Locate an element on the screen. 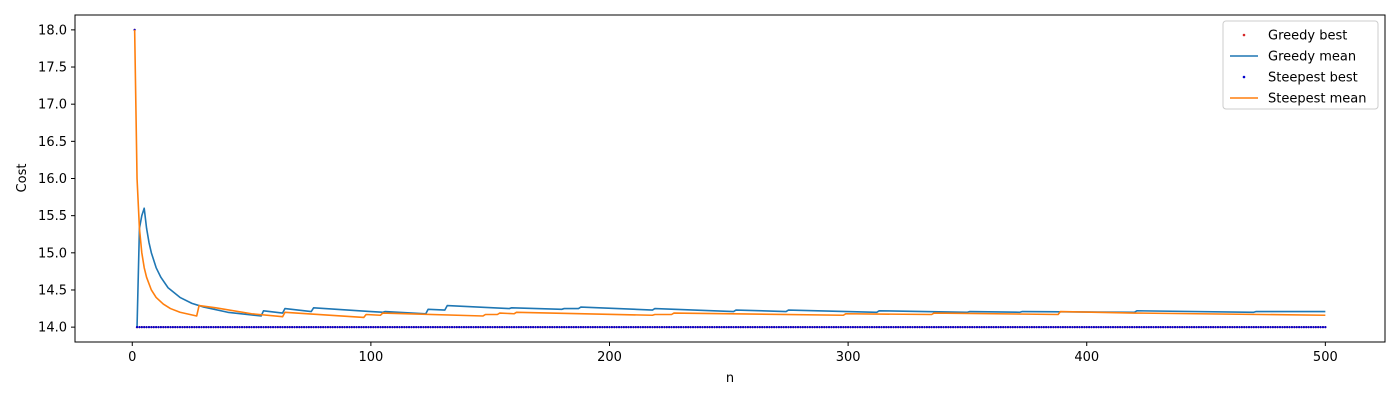 This screenshot has width=1400, height=400. legend-label-greedy-mean: Greedy mean is located at coordinates (1312, 57).